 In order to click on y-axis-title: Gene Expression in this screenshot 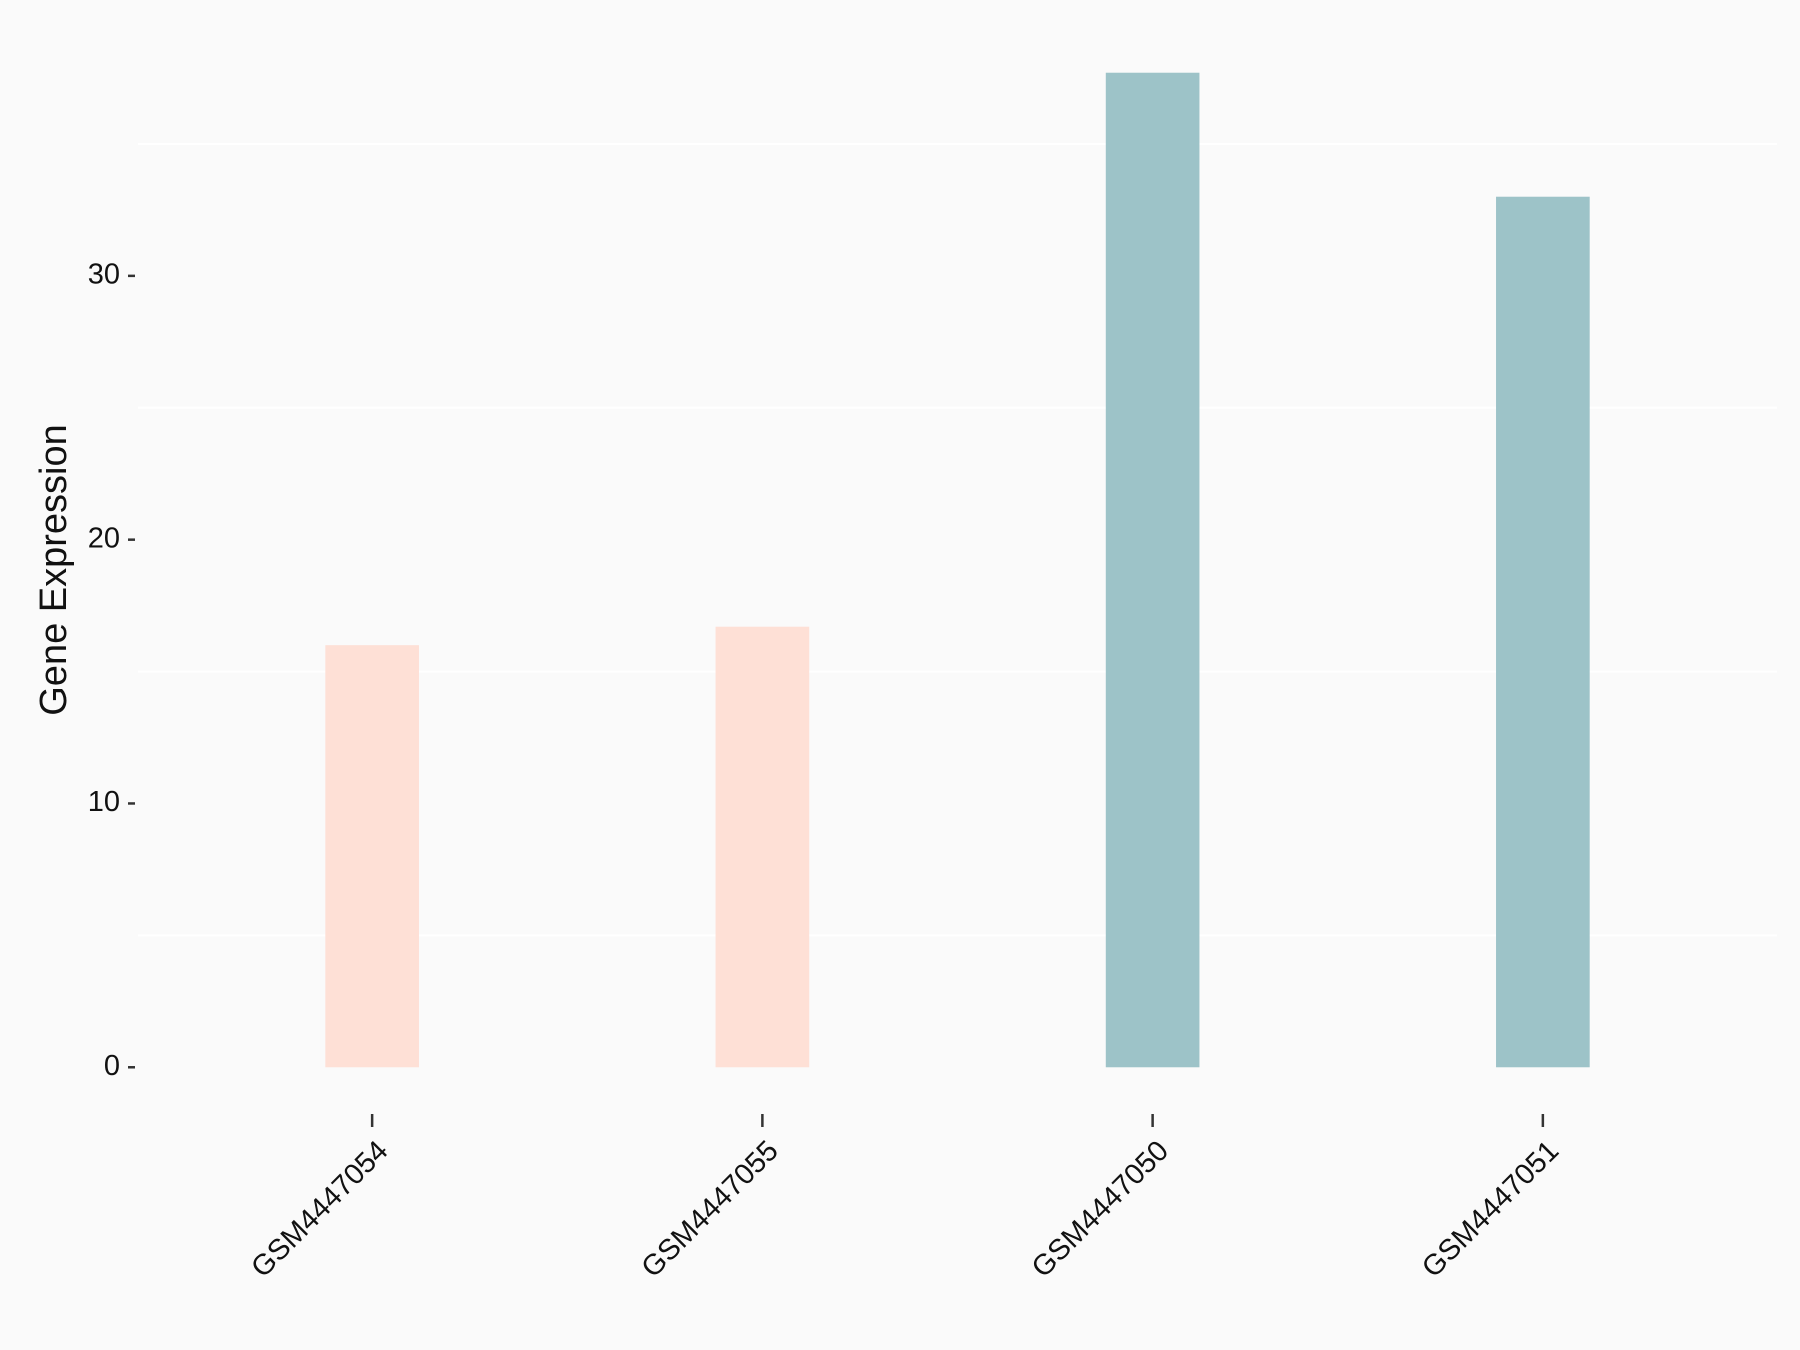, I will do `click(54, 570)`.